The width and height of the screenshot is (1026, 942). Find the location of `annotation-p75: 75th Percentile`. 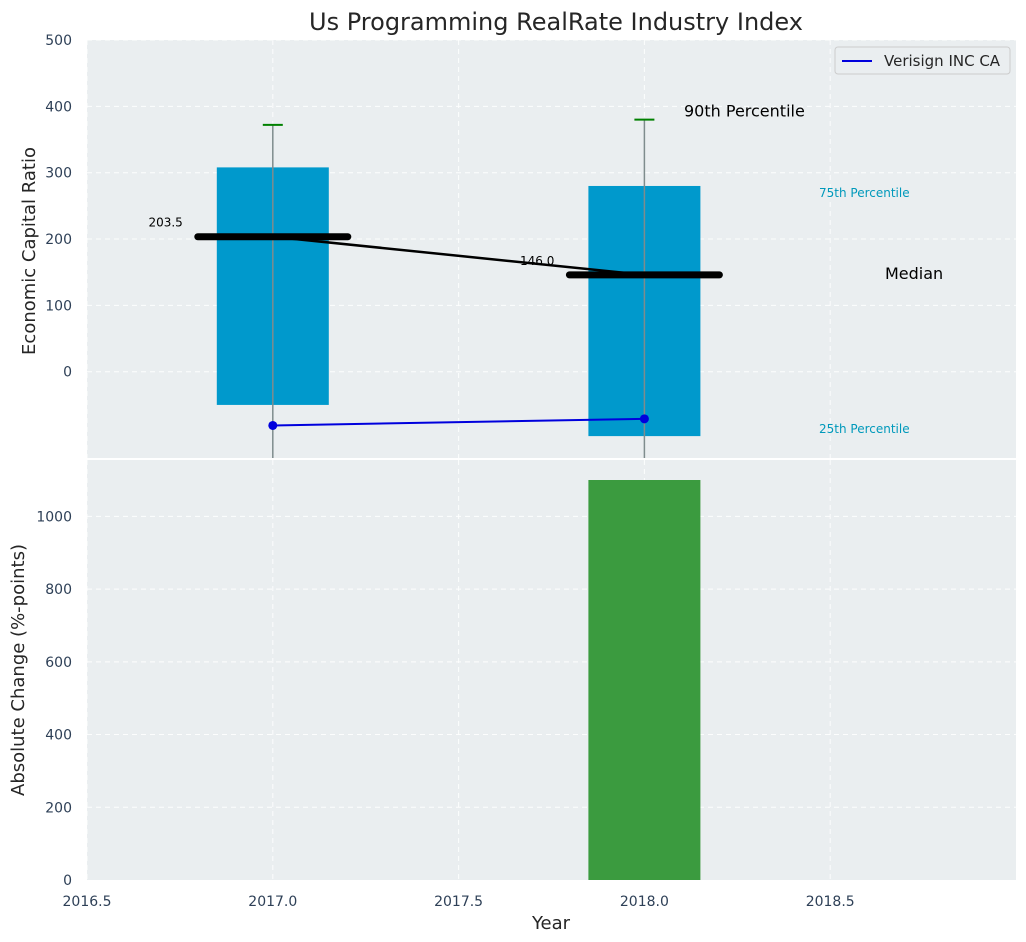

annotation-p75: 75th Percentile is located at coordinates (864, 193).